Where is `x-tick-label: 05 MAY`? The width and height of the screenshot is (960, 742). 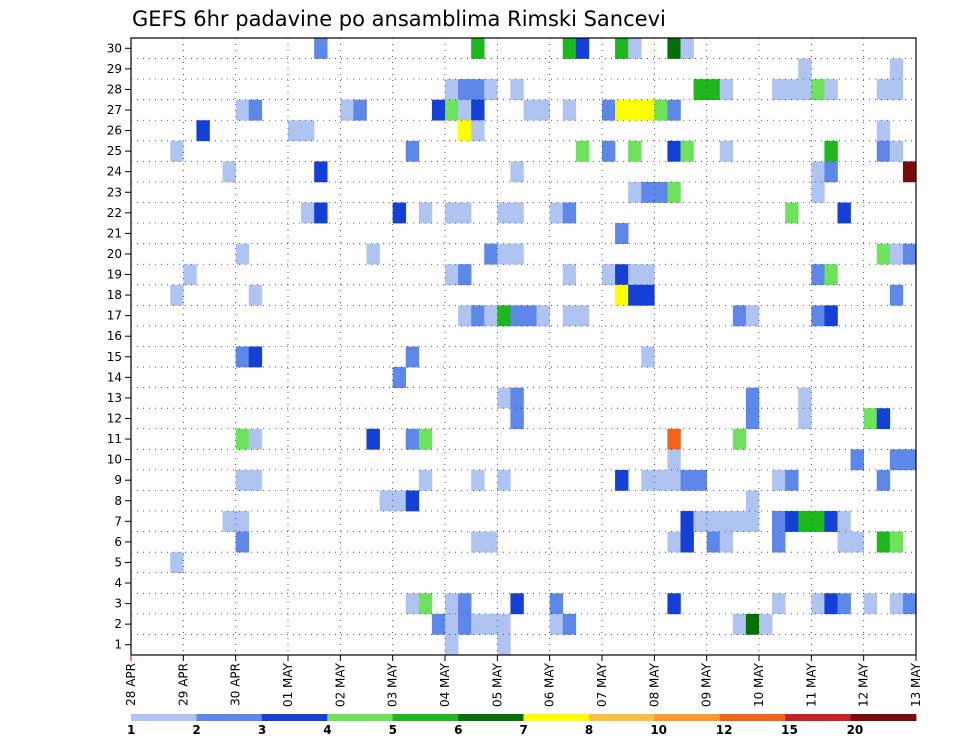
x-tick-label: 05 MAY is located at coordinates (497, 684).